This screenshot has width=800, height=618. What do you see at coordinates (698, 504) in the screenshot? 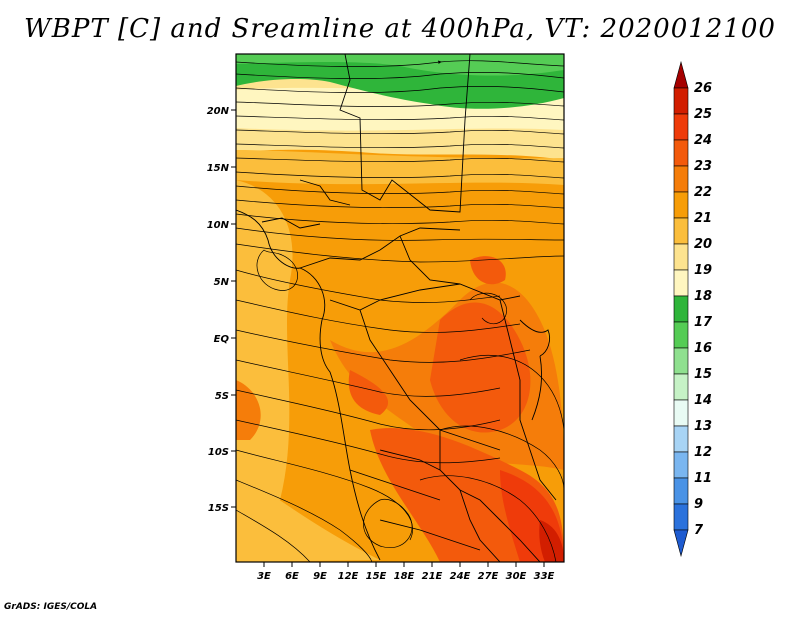
I see `colorbar-label: 9` at bounding box center [698, 504].